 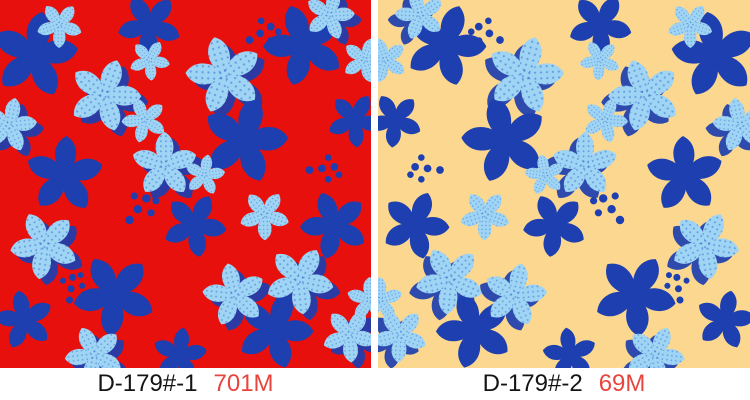 What do you see at coordinates (243, 383) in the screenshot?
I see `swatch-meters-1: 701M` at bounding box center [243, 383].